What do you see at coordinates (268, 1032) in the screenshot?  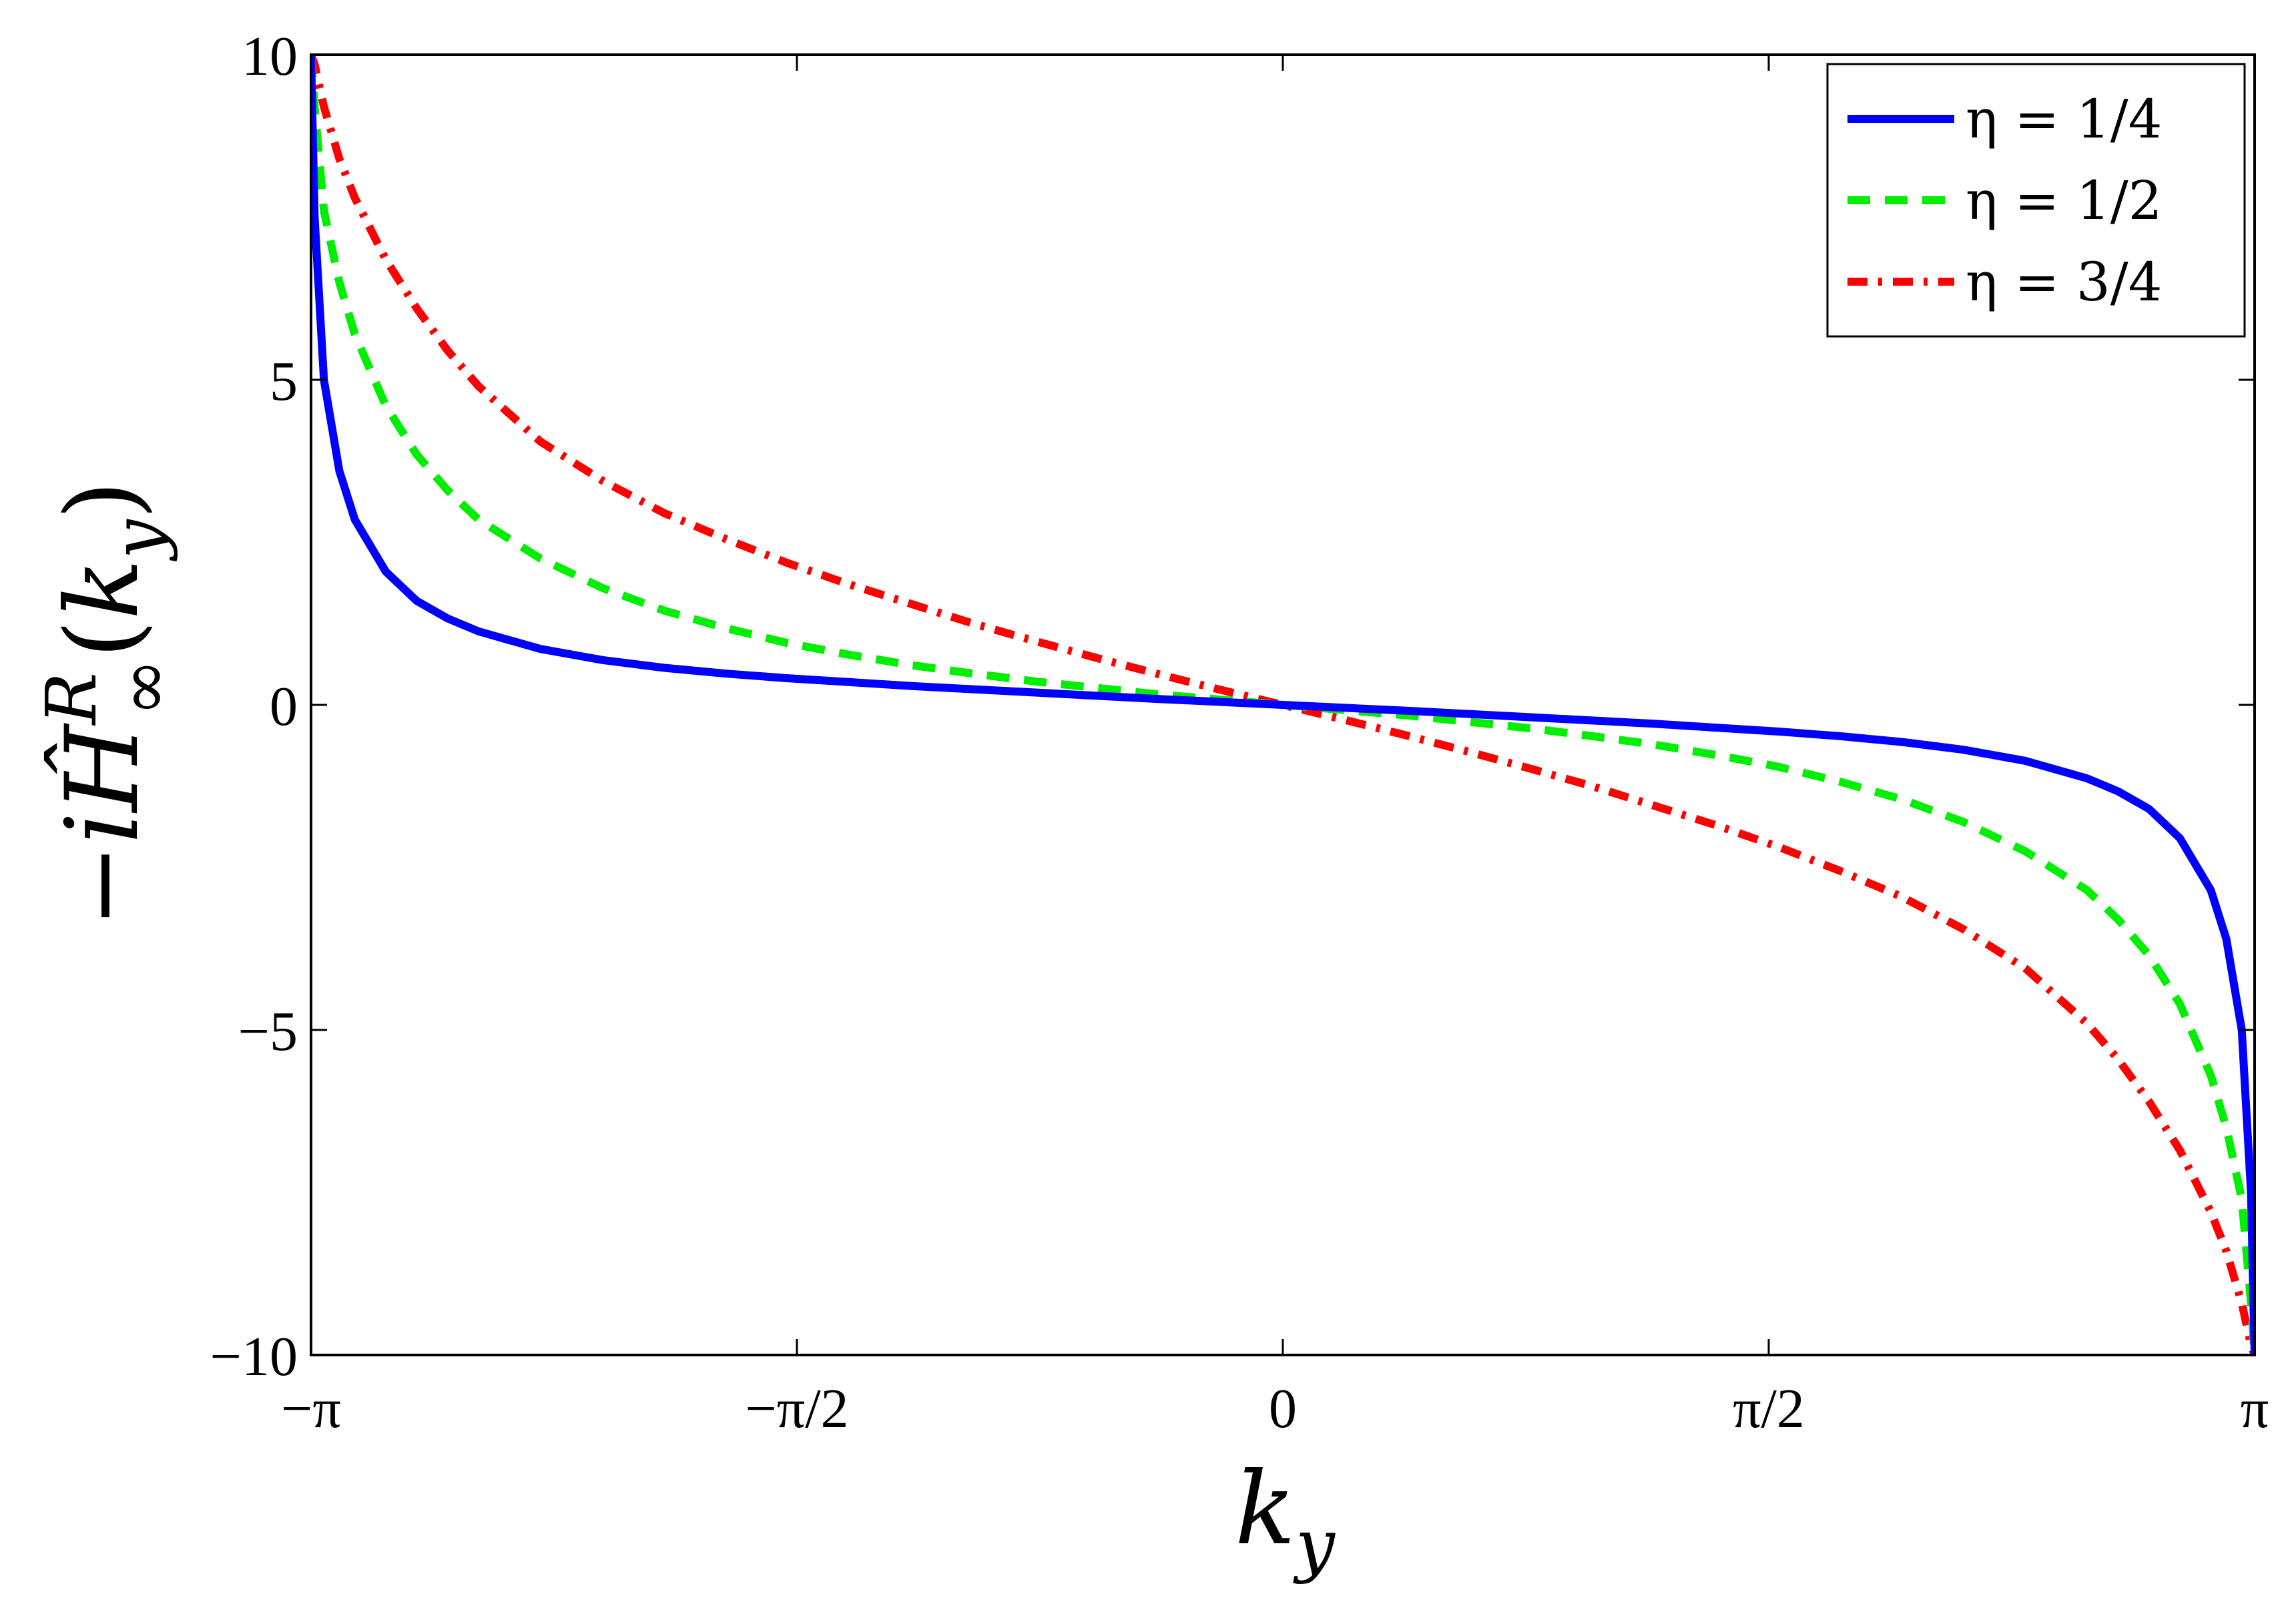 I see `y-tick-label: −5` at bounding box center [268, 1032].